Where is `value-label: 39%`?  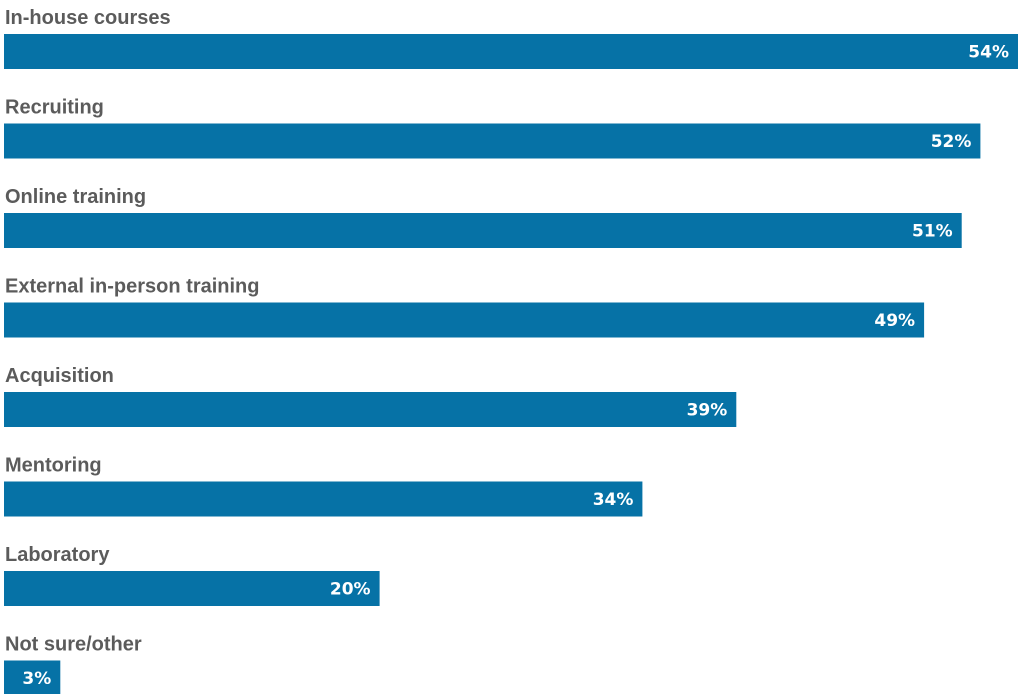
value-label: 39% is located at coordinates (707, 411).